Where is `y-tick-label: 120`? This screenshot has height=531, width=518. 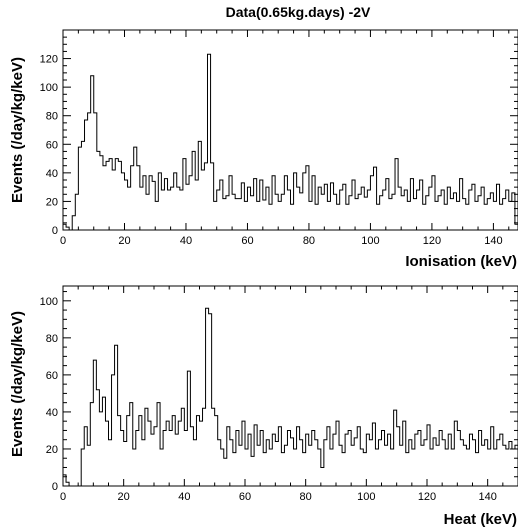
y-tick-label: 120 is located at coordinates (49, 60).